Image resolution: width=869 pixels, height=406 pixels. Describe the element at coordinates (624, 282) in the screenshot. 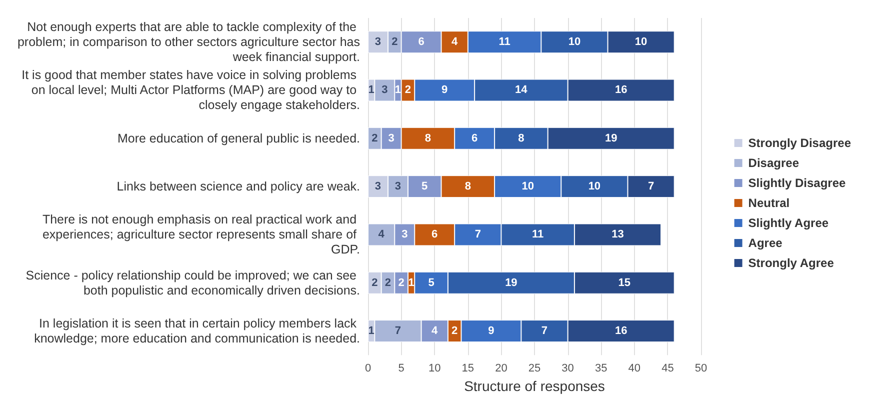

I see `data-label: 15` at that location.